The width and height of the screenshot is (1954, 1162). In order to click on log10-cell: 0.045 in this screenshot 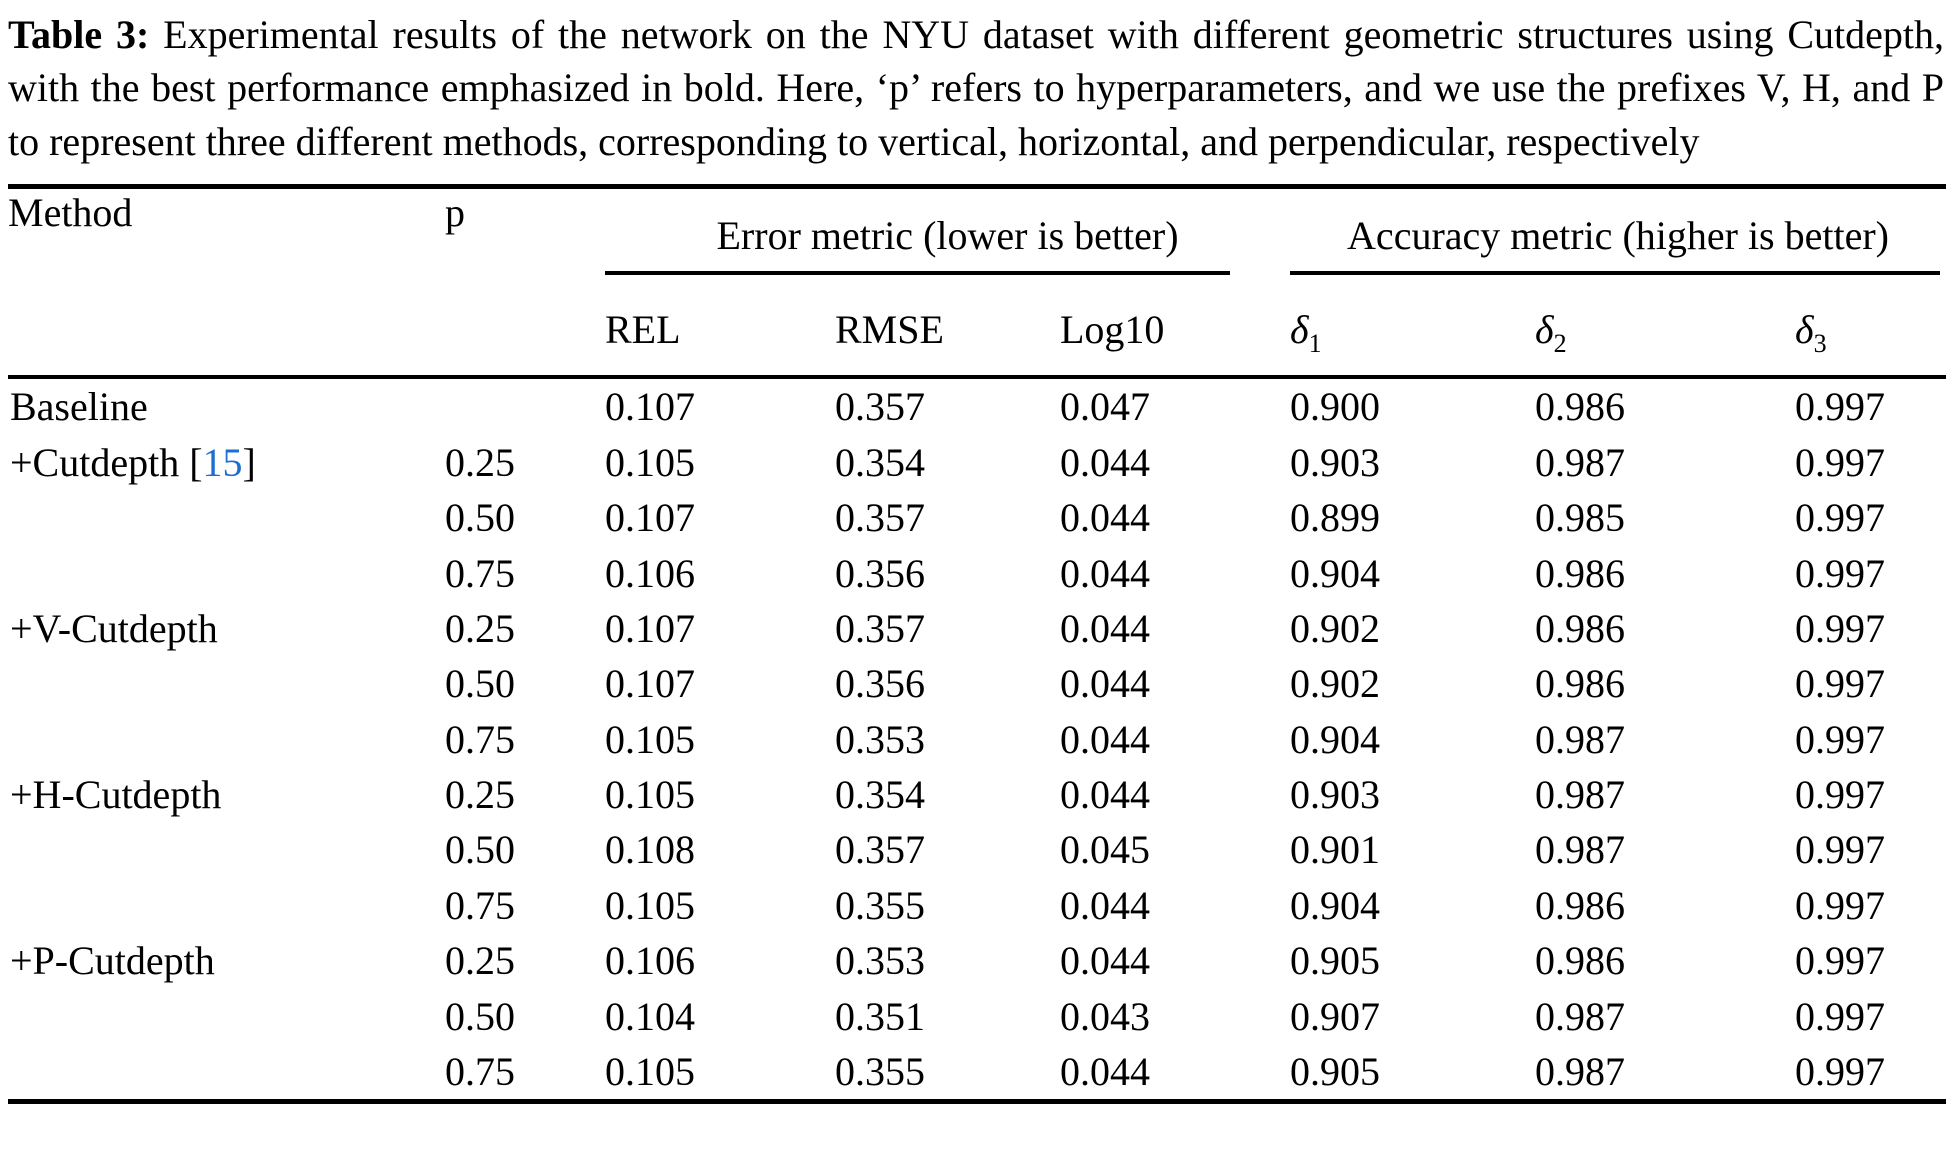, I will do `click(1105, 850)`.